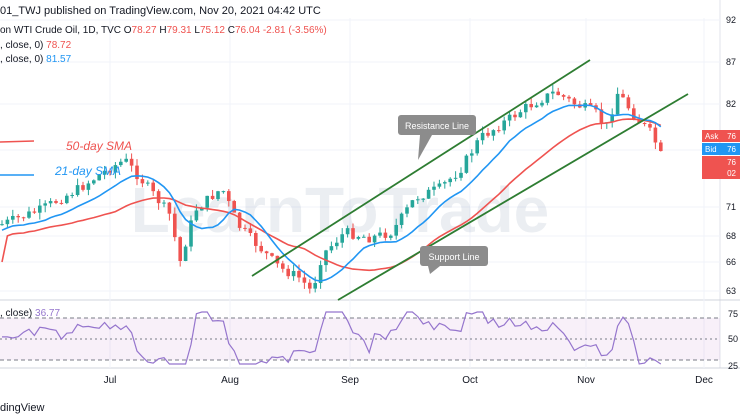  I want to click on time-axis: Jul Aug Sep Oct Nov Dec, so click(408, 380).